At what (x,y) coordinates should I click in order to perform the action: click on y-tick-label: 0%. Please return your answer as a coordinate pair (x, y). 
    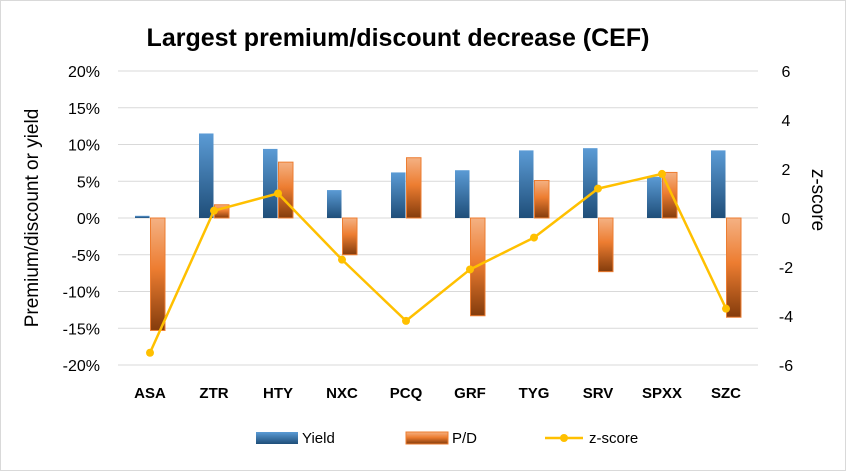
    Looking at the image, I should click on (88, 219).